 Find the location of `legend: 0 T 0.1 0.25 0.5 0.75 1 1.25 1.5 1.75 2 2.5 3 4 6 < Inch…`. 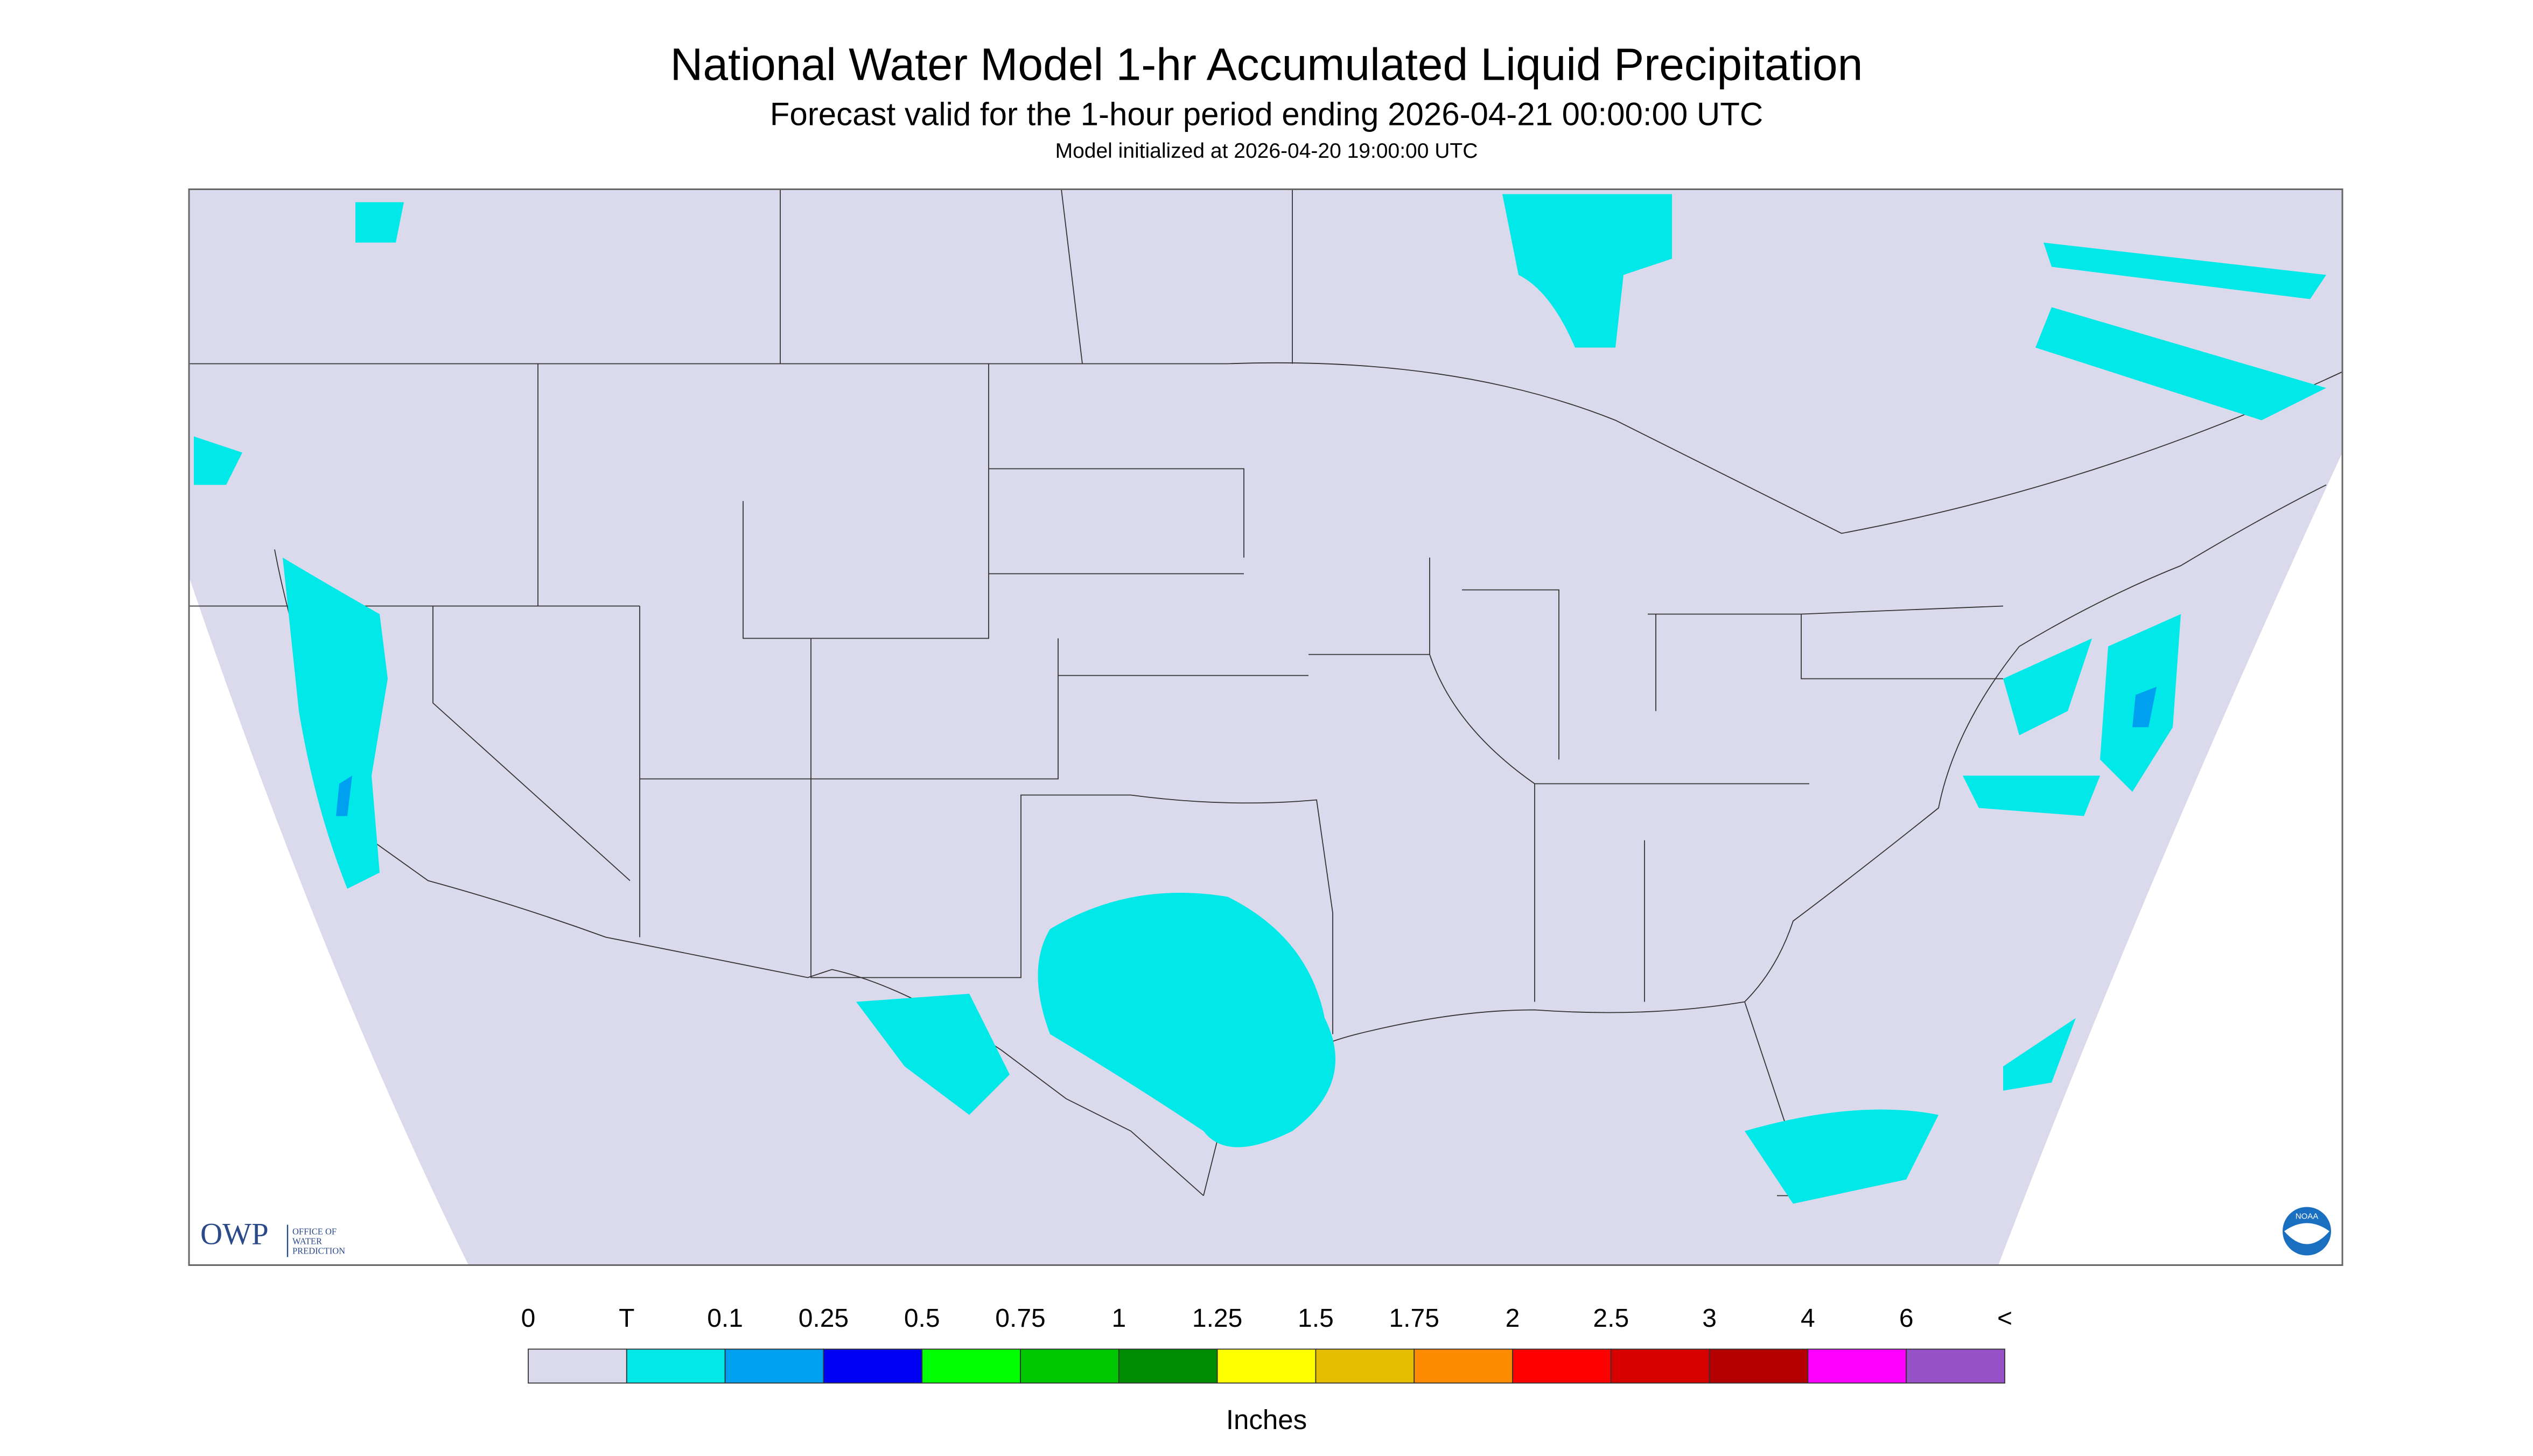

legend: 0 T 0.1 0.25 0.5 0.75 1 1.25 1.5 1.75 2 2.5 3 4 6 < Inch… is located at coordinates (1266, 1369).